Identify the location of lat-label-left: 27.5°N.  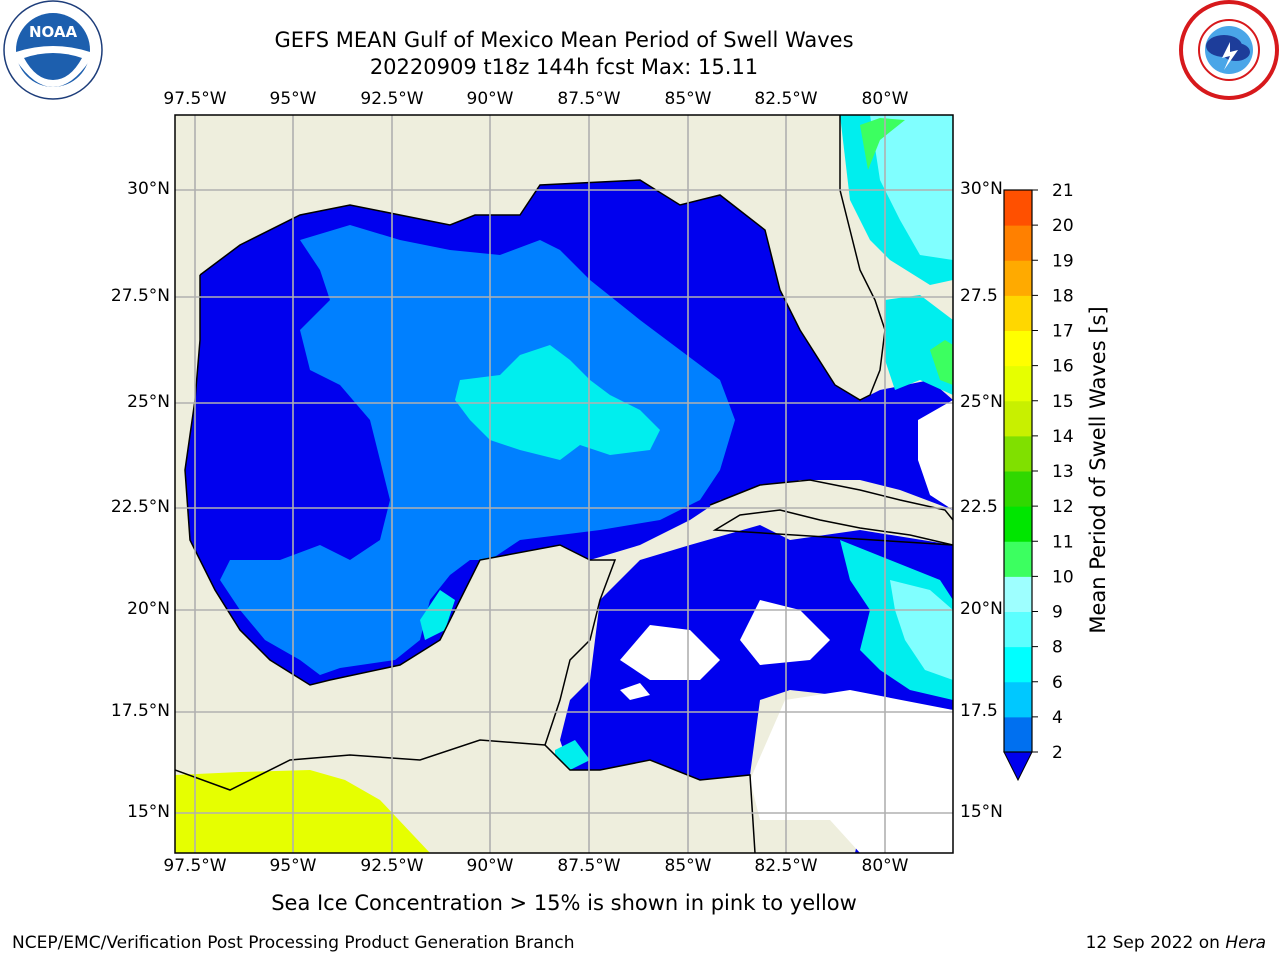
(140, 296).